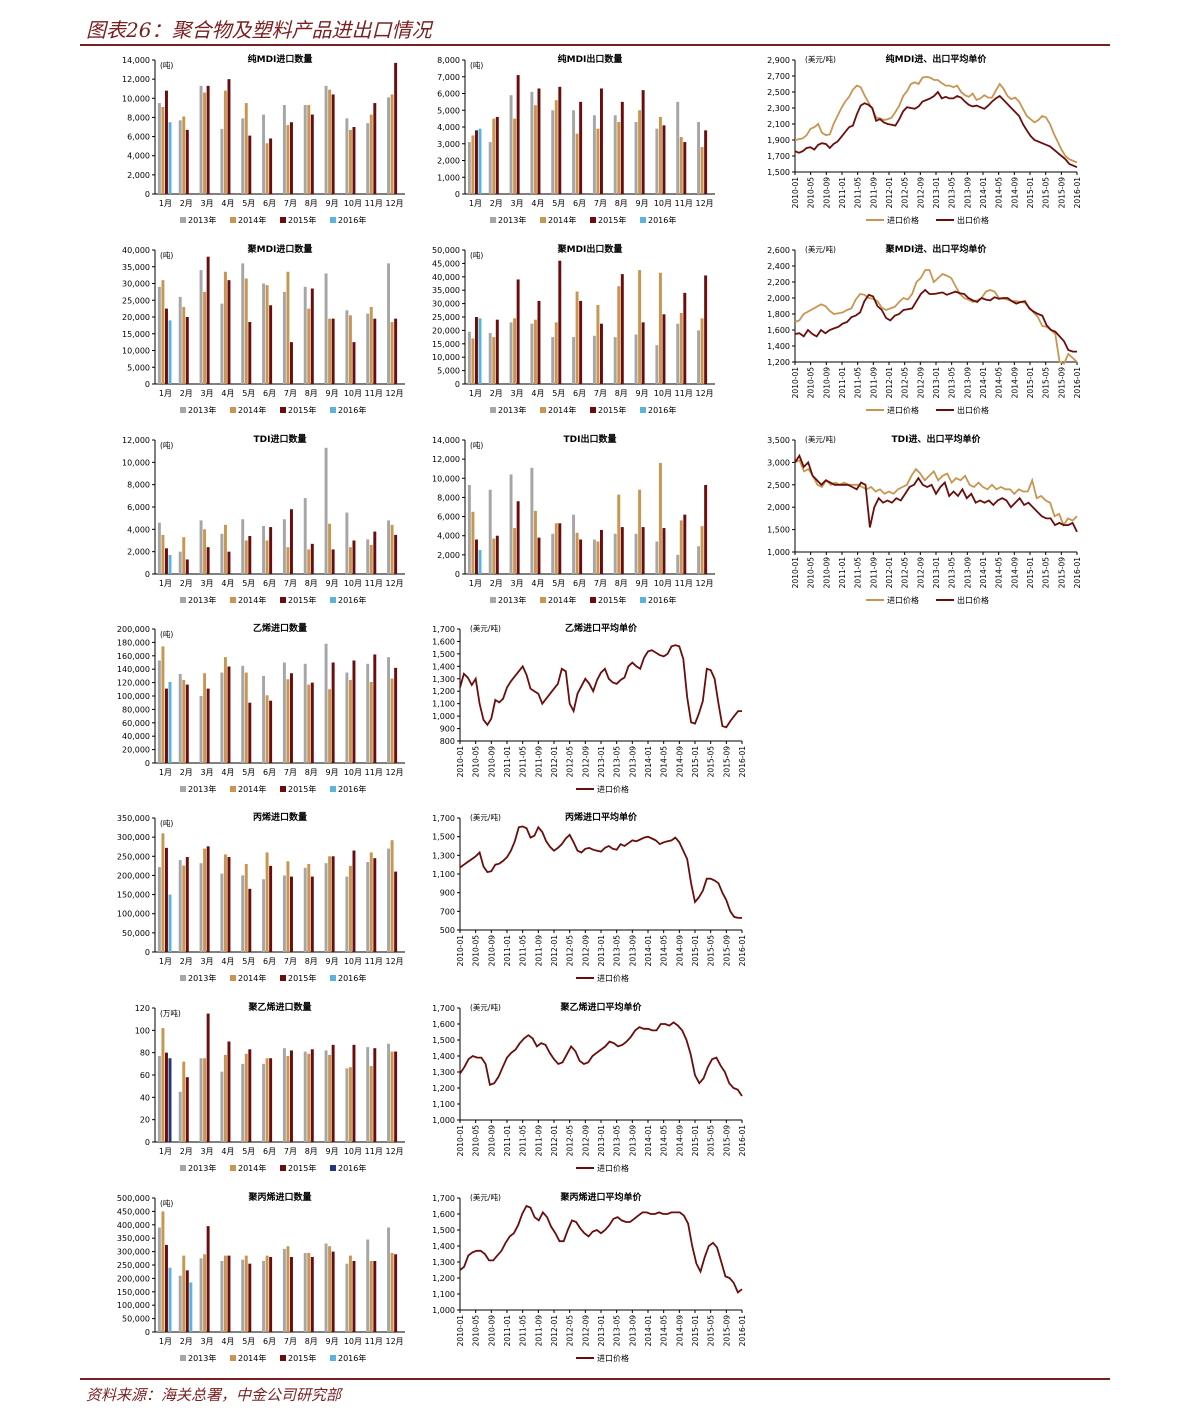  What do you see at coordinates (354, 160) in the screenshot?
I see `bar-2015年-10月` at bounding box center [354, 160].